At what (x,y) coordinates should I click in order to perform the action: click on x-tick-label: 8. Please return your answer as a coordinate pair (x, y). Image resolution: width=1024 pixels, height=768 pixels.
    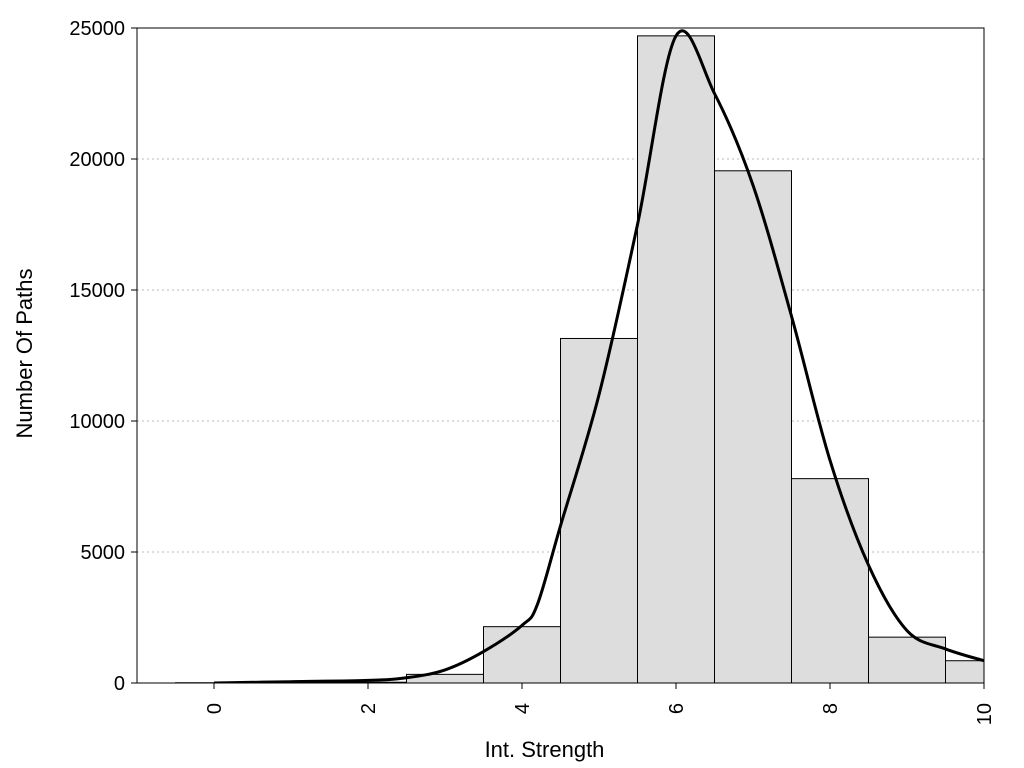
    Looking at the image, I should click on (831, 708).